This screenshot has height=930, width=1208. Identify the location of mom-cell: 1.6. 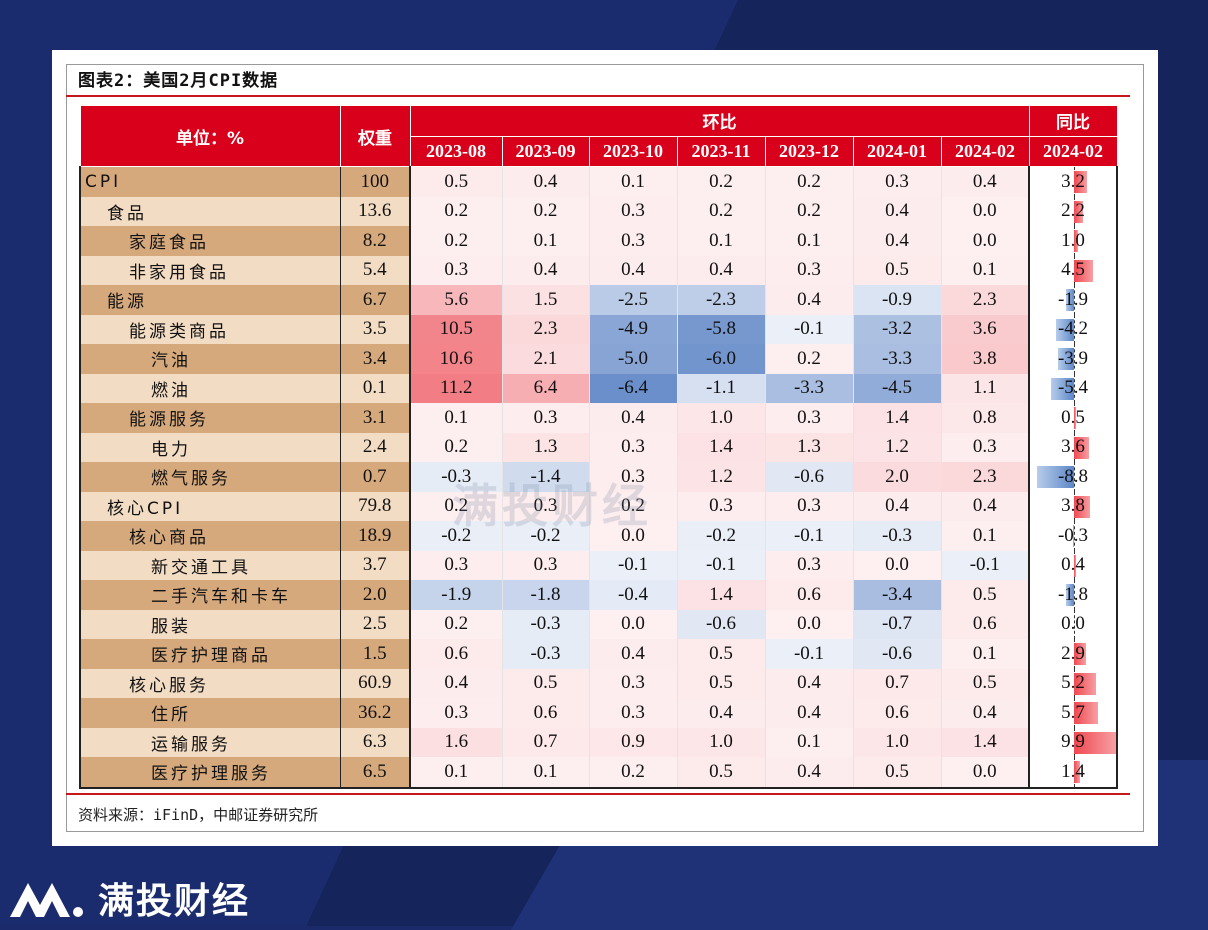
(456, 742).